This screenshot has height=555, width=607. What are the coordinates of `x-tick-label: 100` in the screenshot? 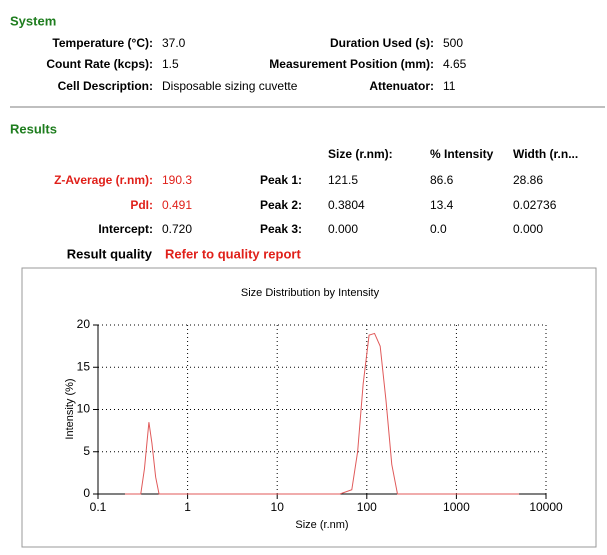 It's located at (367, 507).